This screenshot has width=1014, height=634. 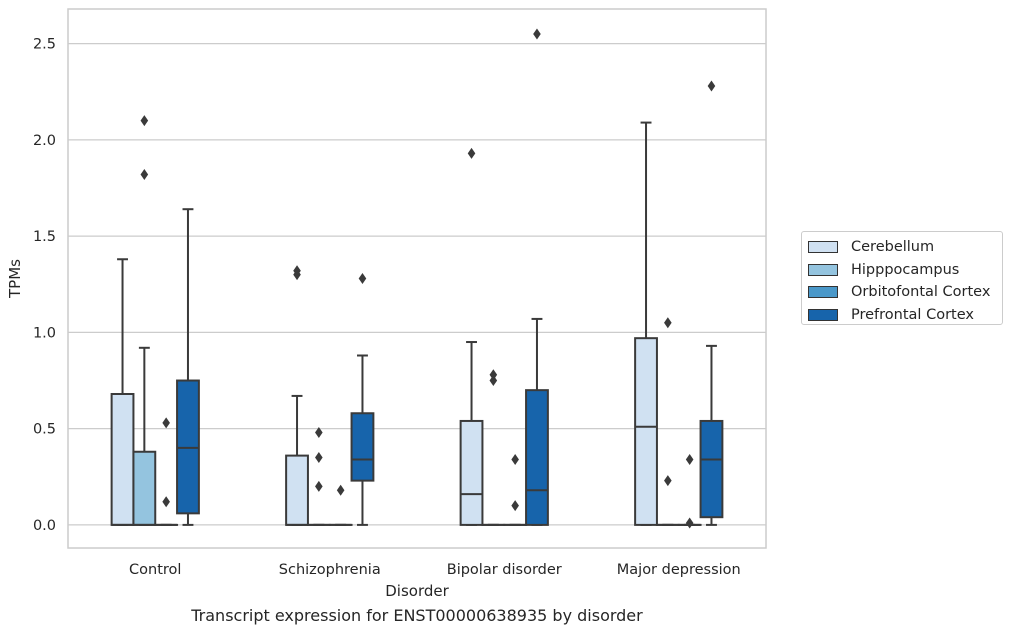 I want to click on y-tick-label: 2.5, so click(x=44, y=45).